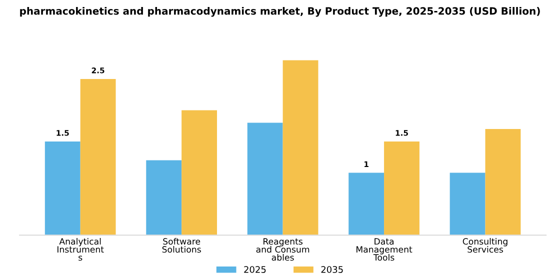 This screenshot has height=280, width=560. What do you see at coordinates (280, 12) in the screenshot?
I see `chart-title: pharmacokinetics and pharmacodynamics market, By Product Type, 2025-2035 (USD Billion)` at bounding box center [280, 12].